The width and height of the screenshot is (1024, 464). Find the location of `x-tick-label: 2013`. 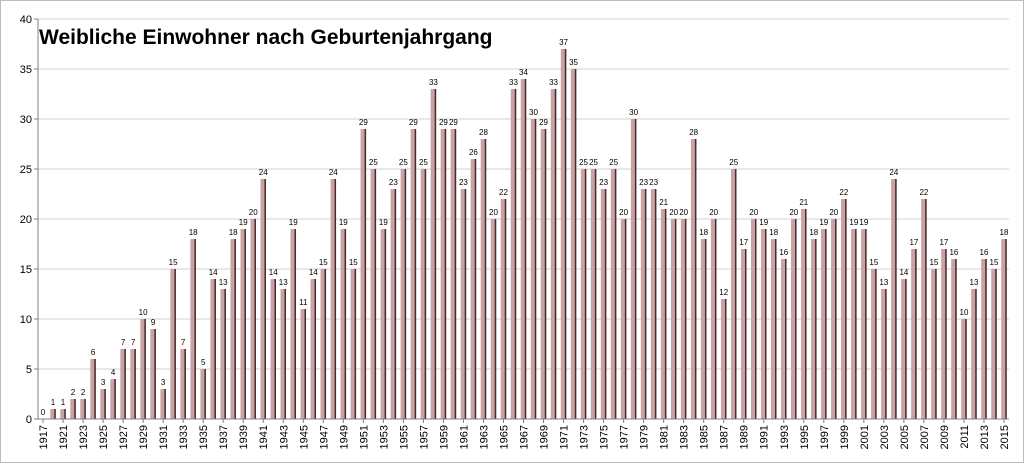

x-tick-label: 2013 is located at coordinates (985, 437).